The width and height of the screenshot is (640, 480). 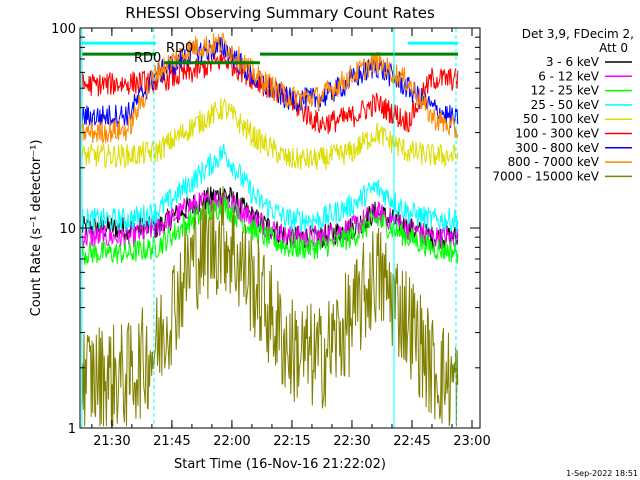 What do you see at coordinates (171, 441) in the screenshot?
I see `x-tick-label: 21:45` at bounding box center [171, 441].